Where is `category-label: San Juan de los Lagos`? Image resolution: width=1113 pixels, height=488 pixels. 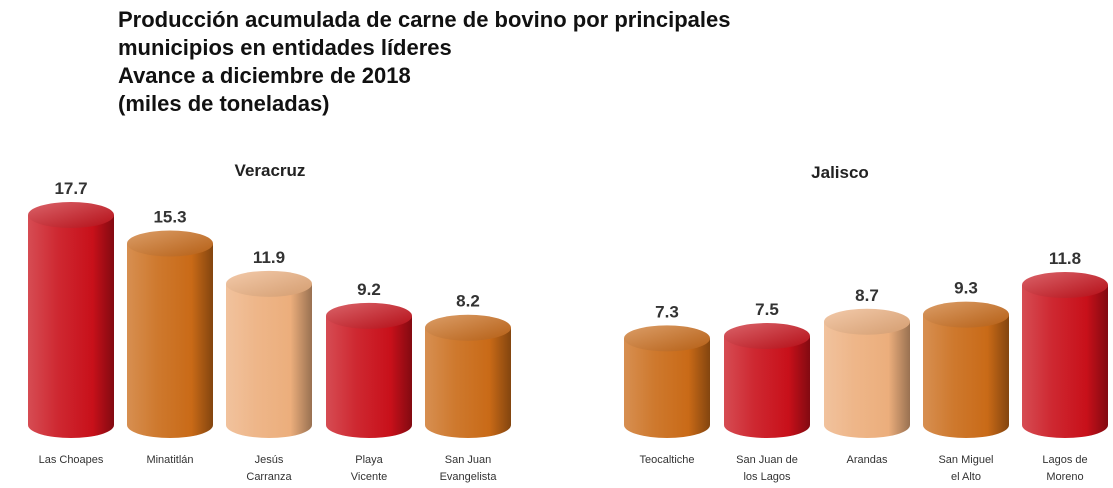
category-label: San Juan de los Lagos is located at coordinates (767, 468).